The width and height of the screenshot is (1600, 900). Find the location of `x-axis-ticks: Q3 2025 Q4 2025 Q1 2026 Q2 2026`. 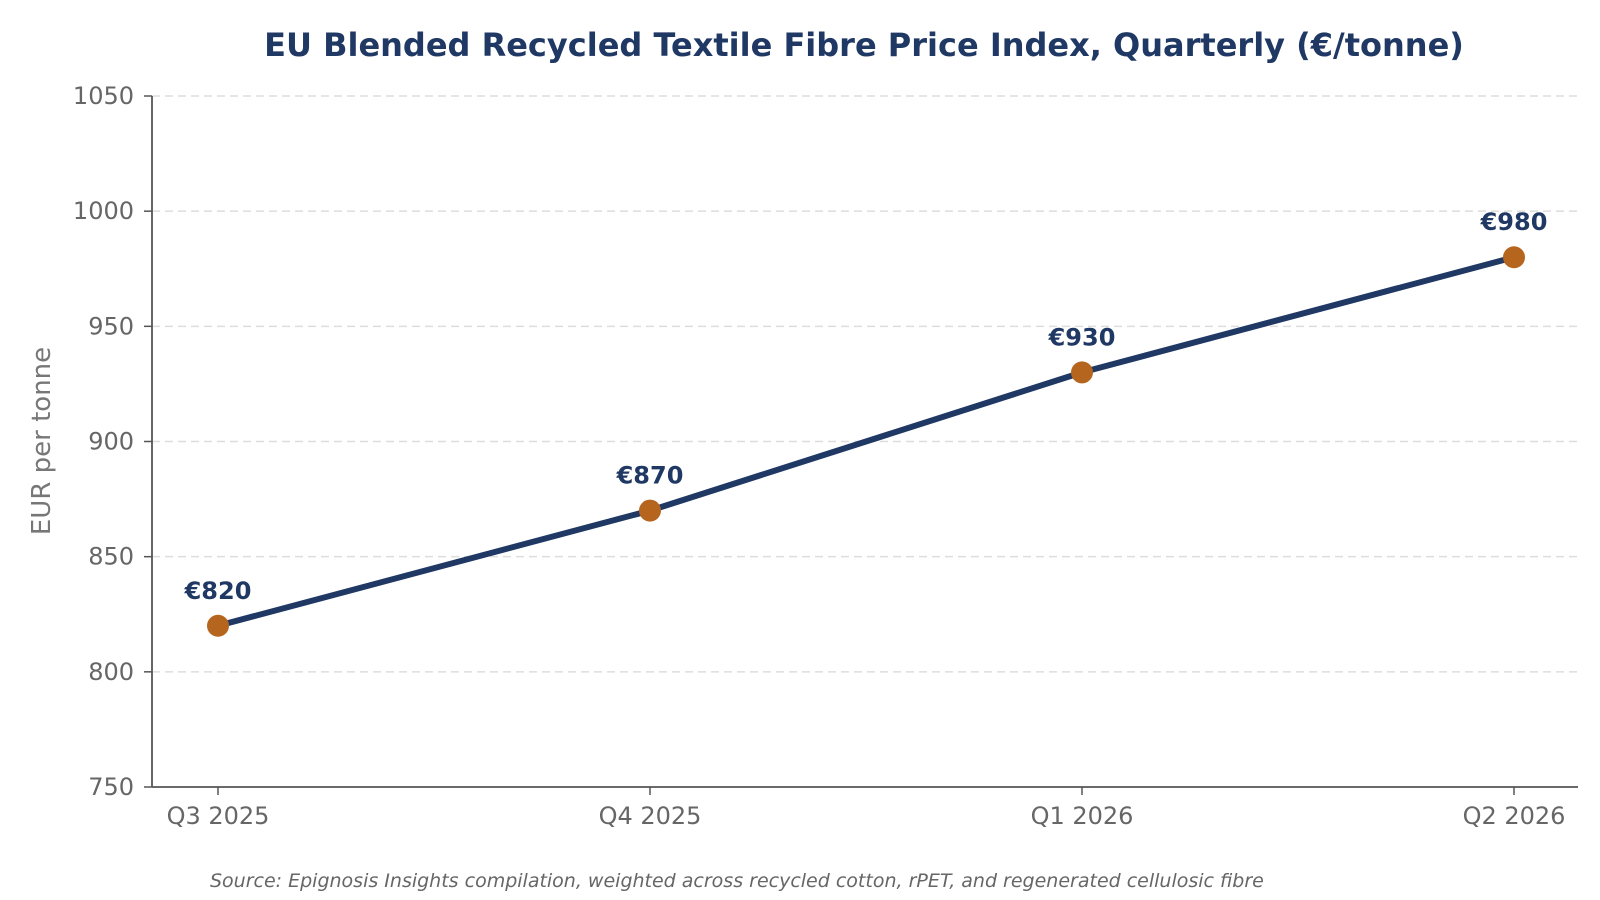

x-axis-ticks: Q3 2025 Q4 2025 Q1 2026 Q2 2026 is located at coordinates (866, 808).